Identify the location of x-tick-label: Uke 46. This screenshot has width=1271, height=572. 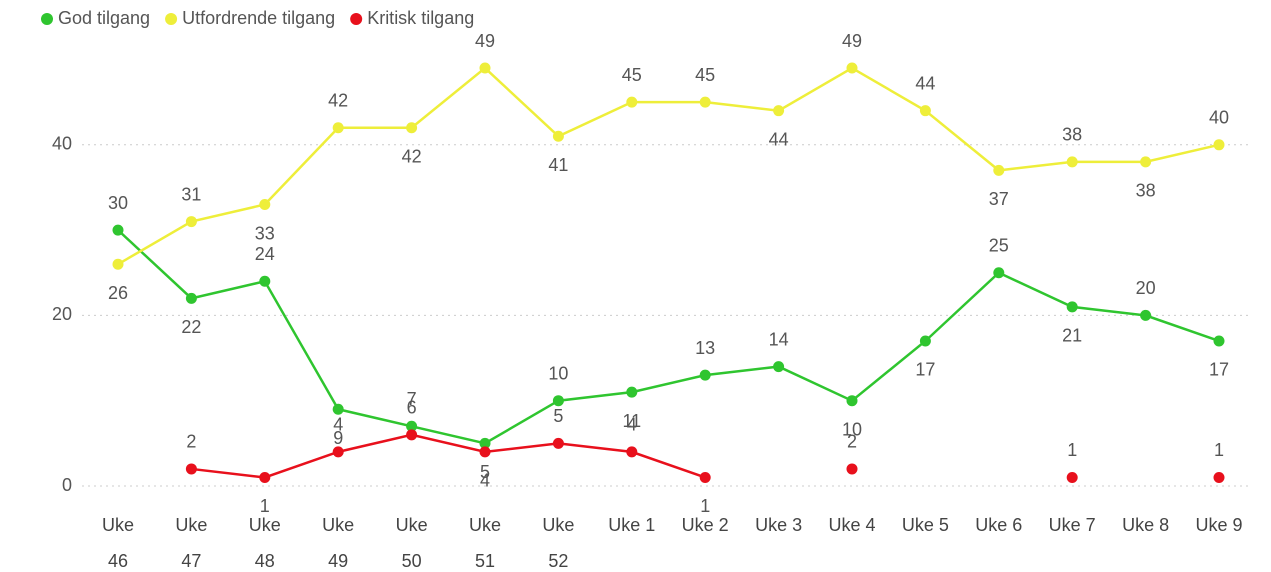
(117, 543).